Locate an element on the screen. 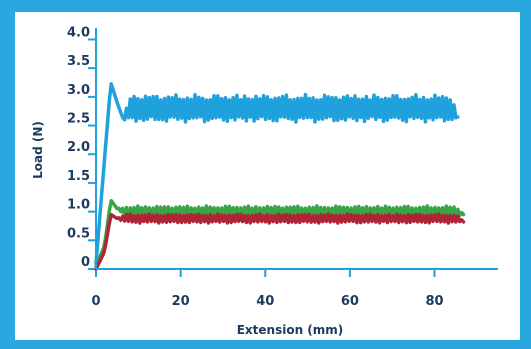  x-axis-ticks: 0 20 40 60 80 is located at coordinates (267, 289).